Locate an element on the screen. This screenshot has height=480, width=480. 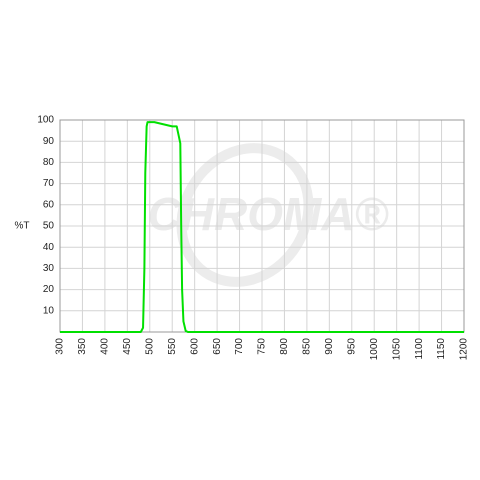
y-tick-label: 60 is located at coordinates (49, 204).